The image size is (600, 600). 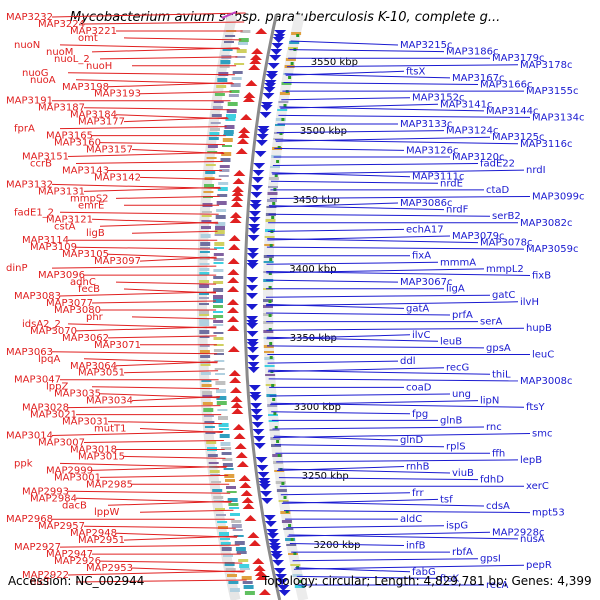 I want to click on left-gene-label: MAP3232, so click(x=29, y=17).